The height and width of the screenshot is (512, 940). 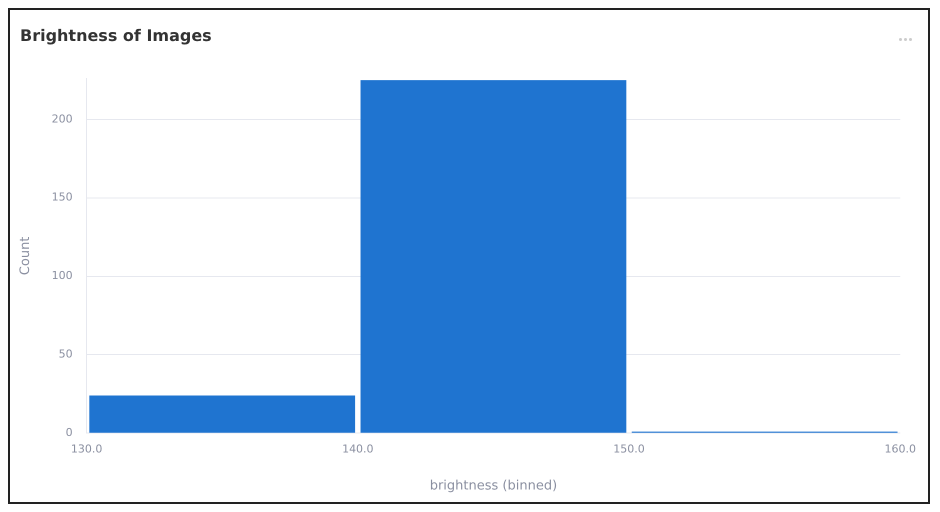 I want to click on y-tick-label: 200, so click(x=62, y=119).